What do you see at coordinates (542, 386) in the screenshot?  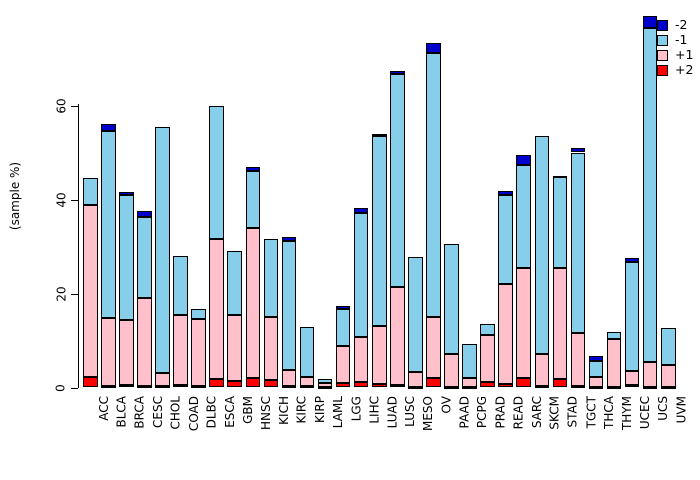 I see `bar-segment-SKCM-+2` at bounding box center [542, 386].